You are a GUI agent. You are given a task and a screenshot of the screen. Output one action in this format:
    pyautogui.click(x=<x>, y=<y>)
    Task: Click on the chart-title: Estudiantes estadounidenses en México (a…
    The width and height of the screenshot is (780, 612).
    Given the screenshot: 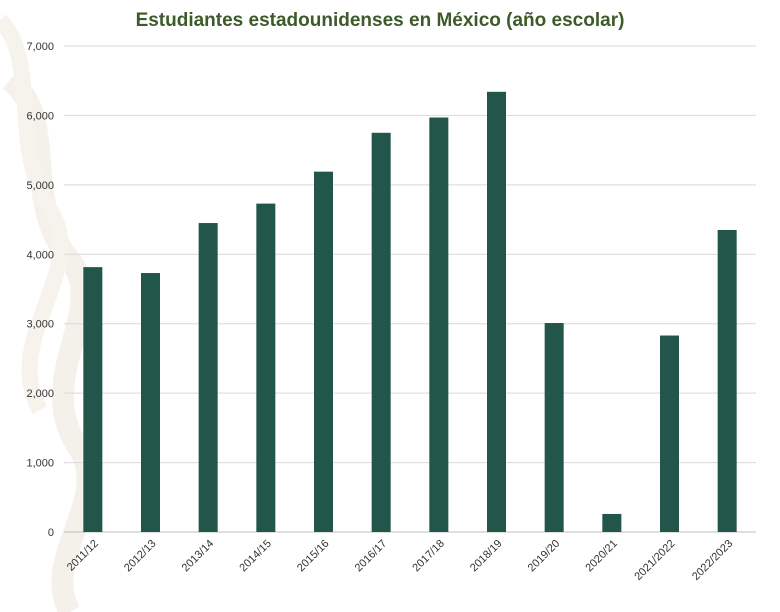 What is the action you would take?
    pyautogui.click(x=380, y=20)
    